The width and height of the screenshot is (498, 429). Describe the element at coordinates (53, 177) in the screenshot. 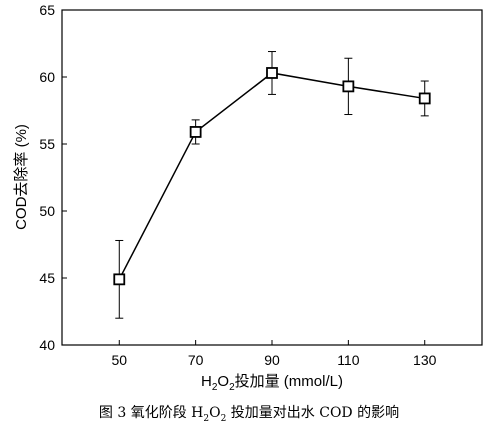

I see `y-axis-ticks: 40 45 50 55 60 65` at that location.